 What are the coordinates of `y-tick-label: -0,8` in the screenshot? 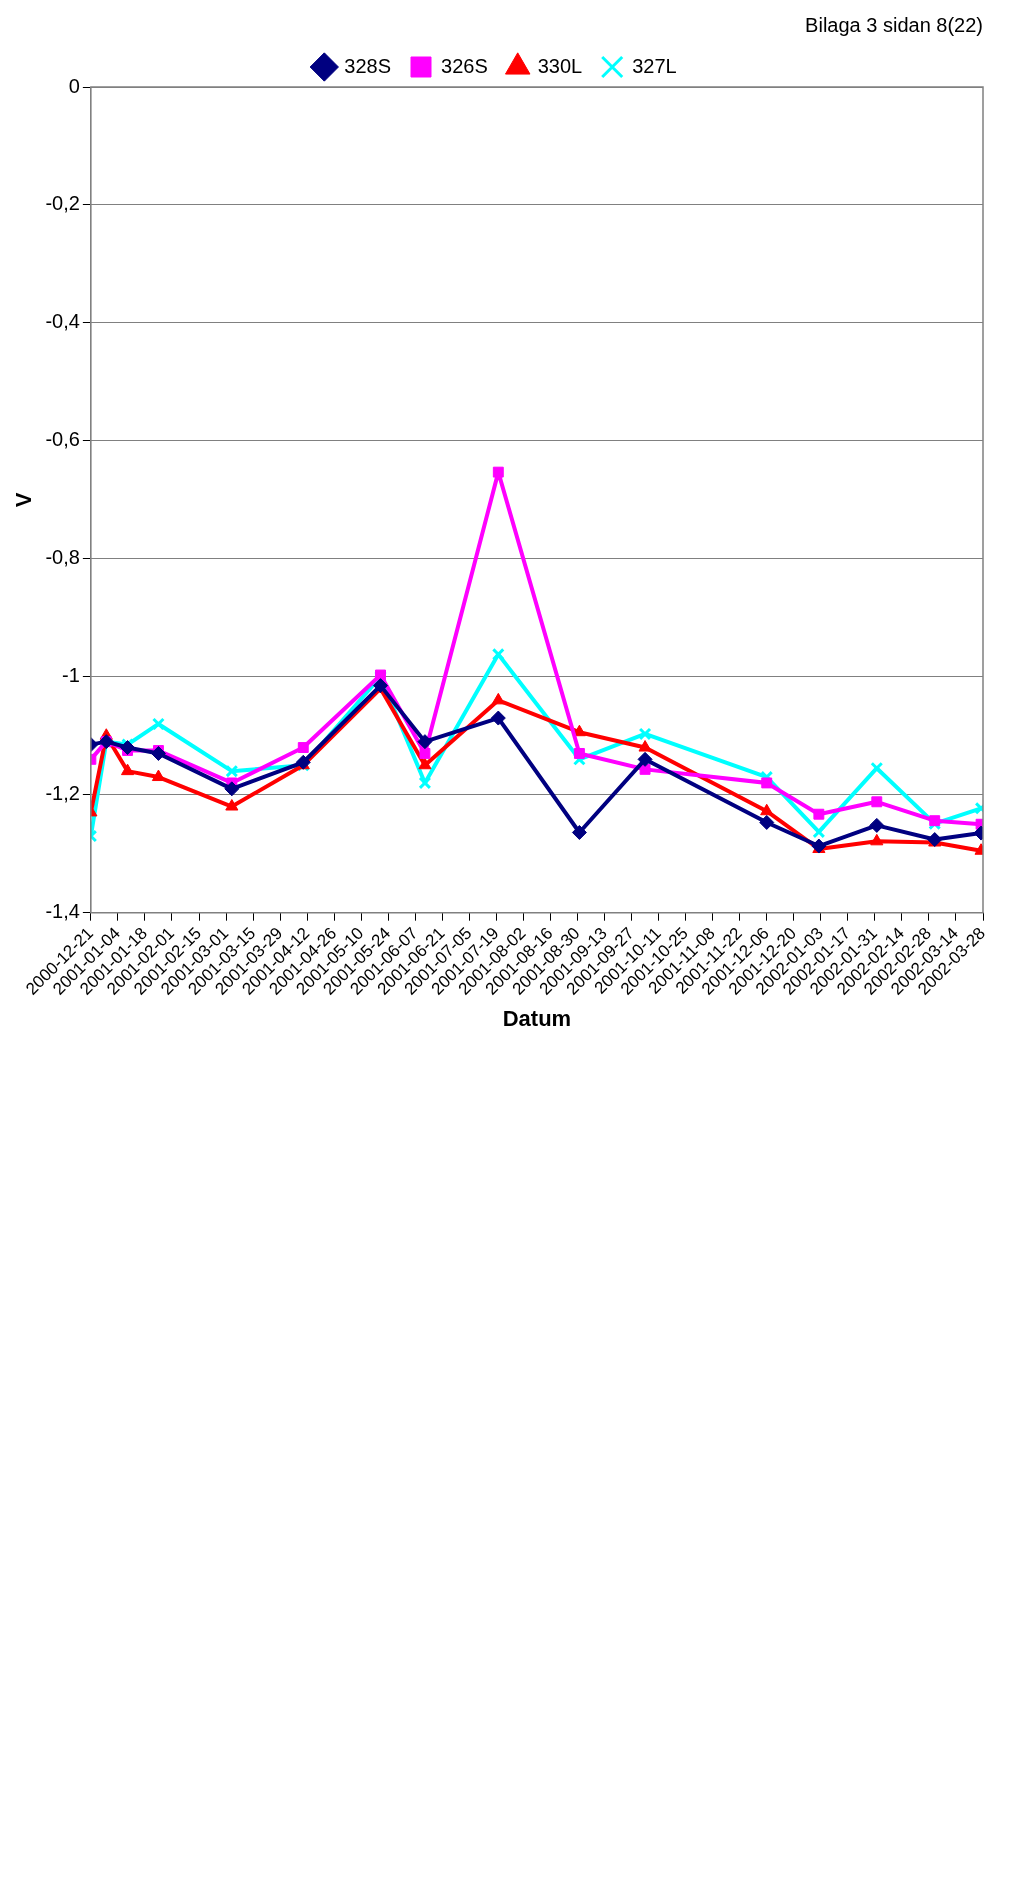 It's located at (62, 557).